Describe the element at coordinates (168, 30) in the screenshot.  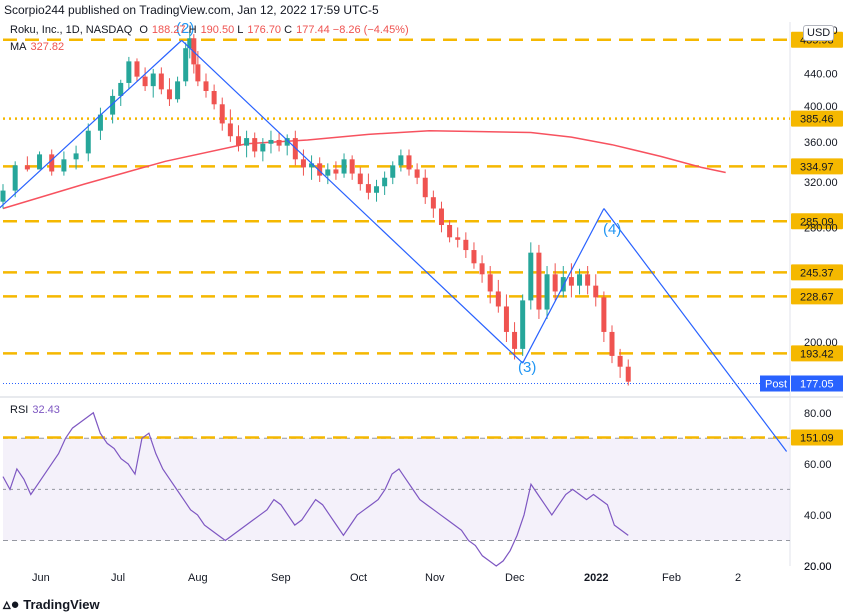
I see `open-value: 188.27` at that location.